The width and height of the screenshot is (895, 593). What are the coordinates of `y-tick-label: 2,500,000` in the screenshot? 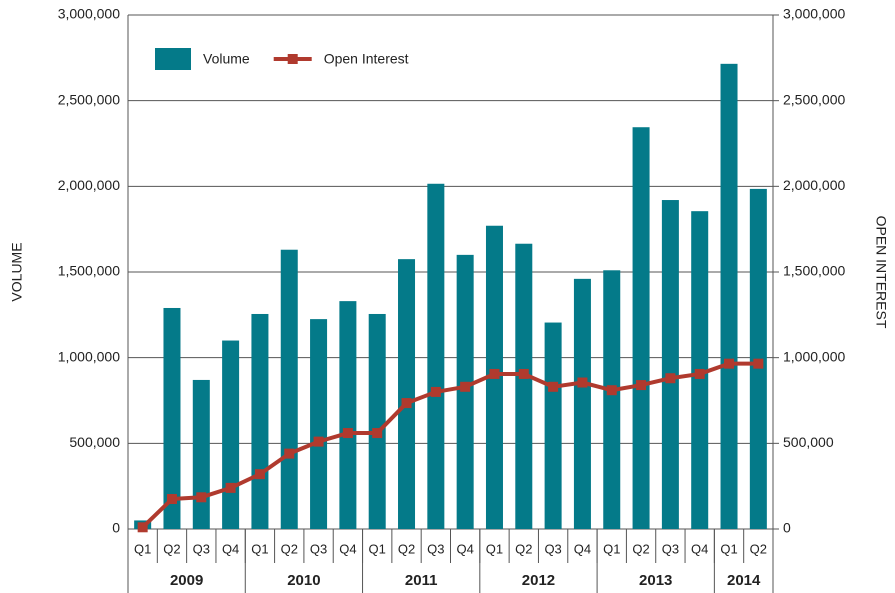 It's located at (89, 99).